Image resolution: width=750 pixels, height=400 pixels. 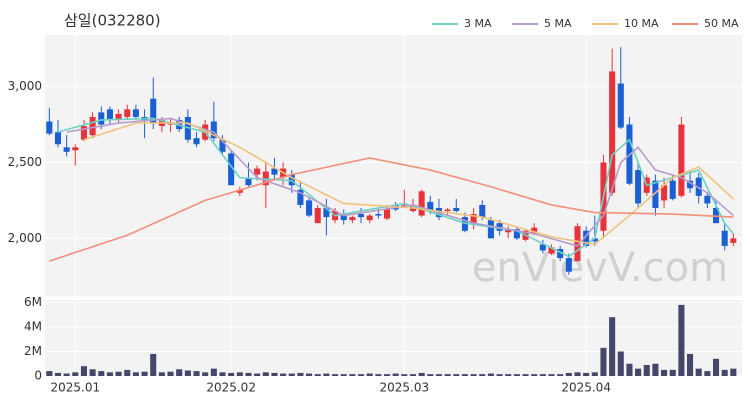 I want to click on y-tick-label: 4M, so click(x=33, y=326).